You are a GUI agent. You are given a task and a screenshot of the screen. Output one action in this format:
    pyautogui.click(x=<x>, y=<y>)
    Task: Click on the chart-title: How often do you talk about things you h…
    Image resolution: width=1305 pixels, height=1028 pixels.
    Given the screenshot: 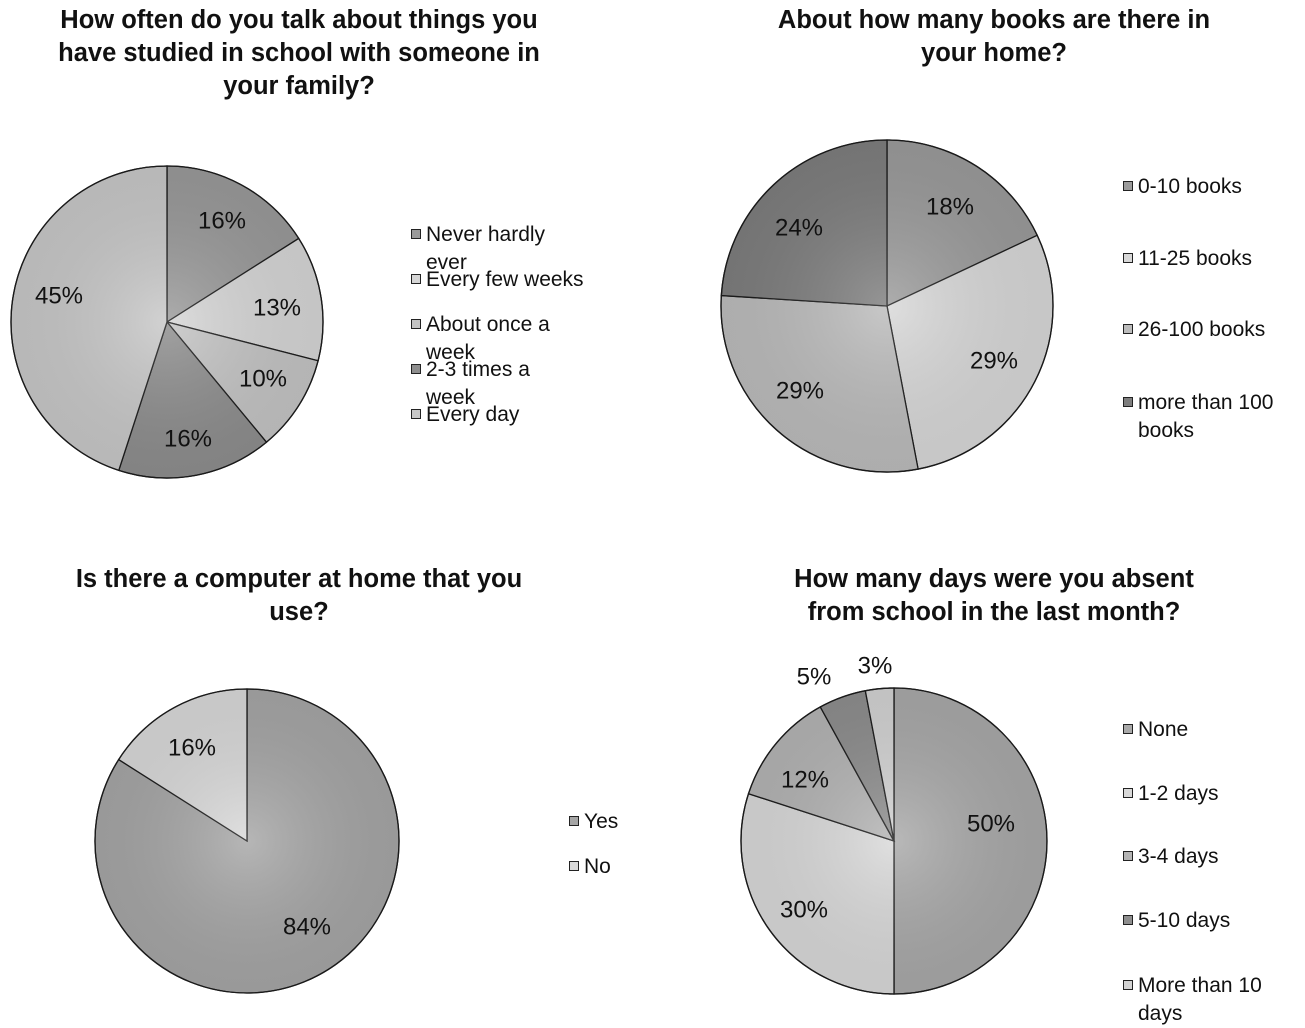 What is the action you would take?
    pyautogui.click(x=299, y=53)
    